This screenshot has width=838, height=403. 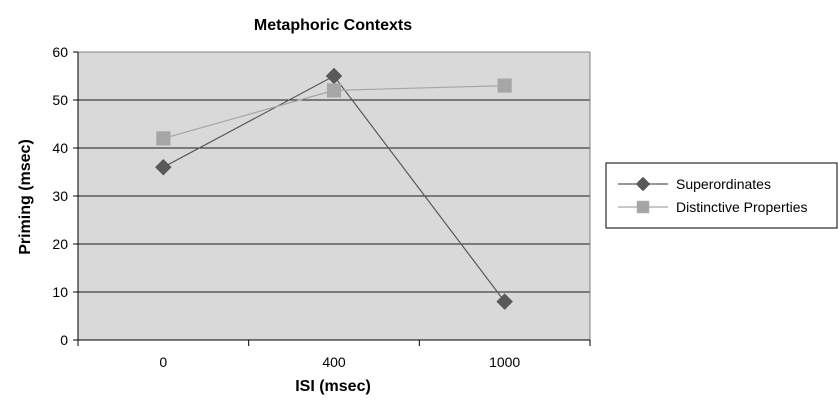 What do you see at coordinates (723, 184) in the screenshot?
I see `legend-label-0: Superordinates` at bounding box center [723, 184].